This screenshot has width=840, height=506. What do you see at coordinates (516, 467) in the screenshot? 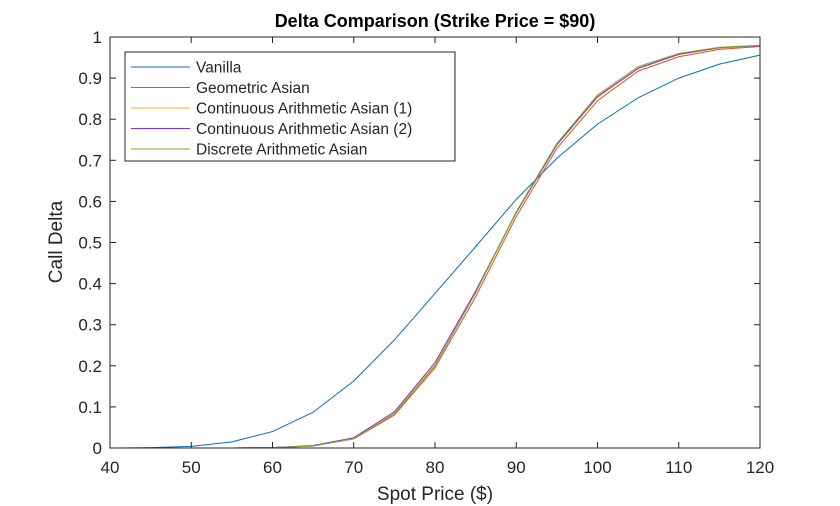
I see `x-tick-label: 90` at bounding box center [516, 467].